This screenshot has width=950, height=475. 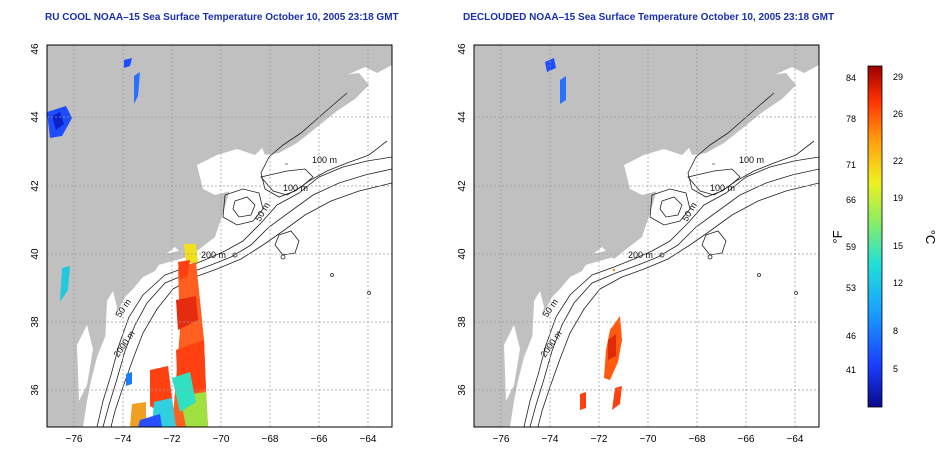 I want to click on celsius-tick: 15, so click(x=898, y=246).